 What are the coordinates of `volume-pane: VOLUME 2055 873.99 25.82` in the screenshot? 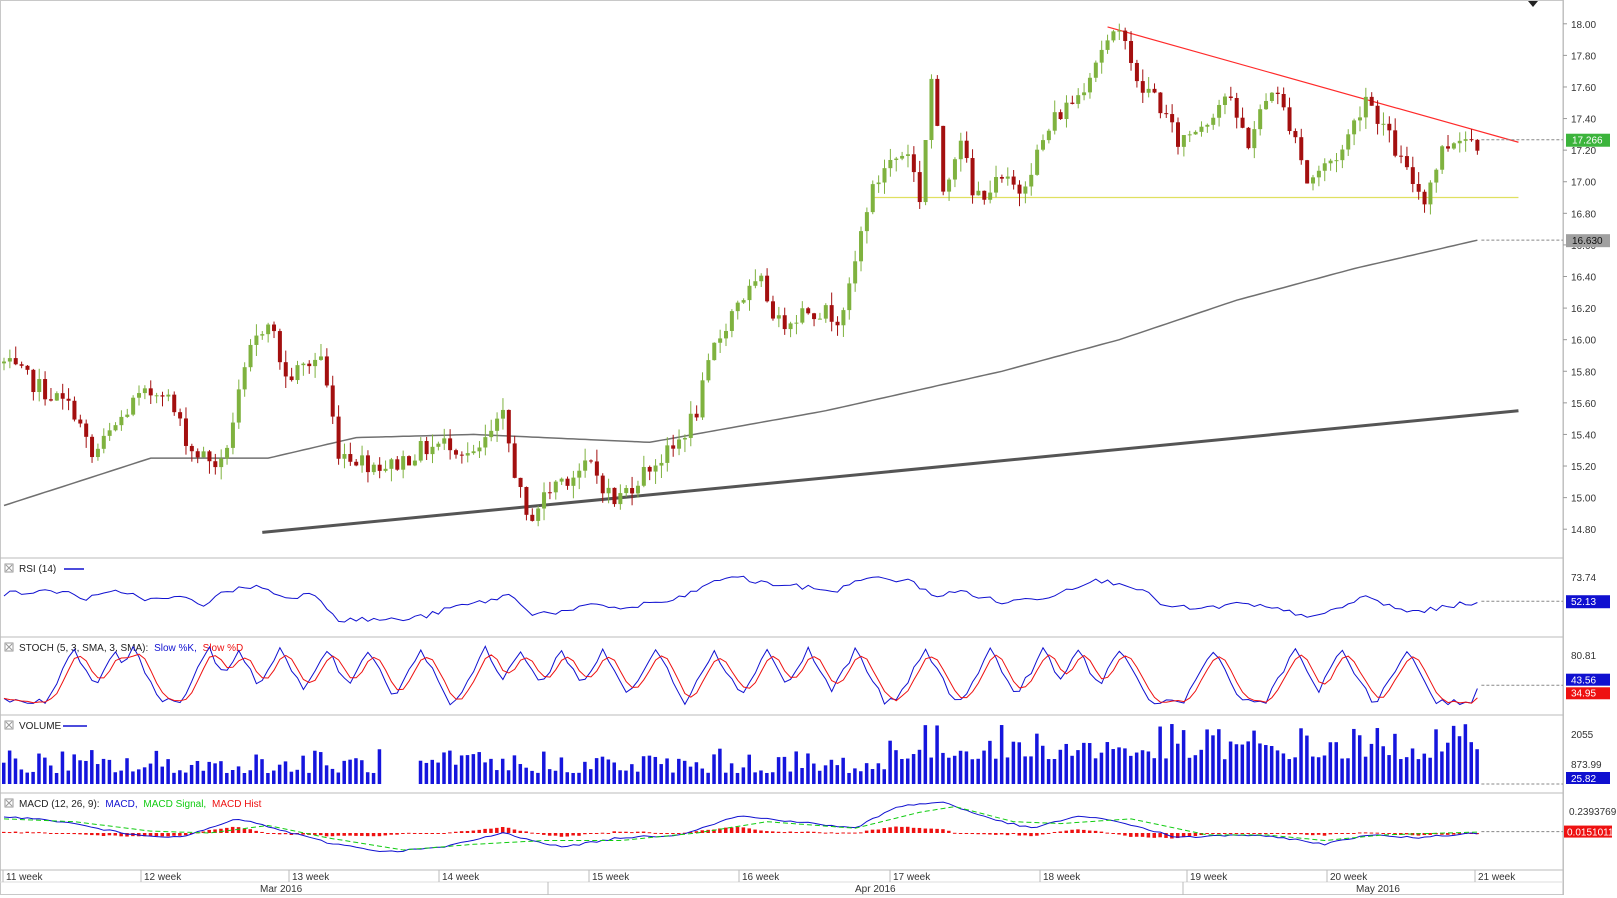 It's located at (806, 752).